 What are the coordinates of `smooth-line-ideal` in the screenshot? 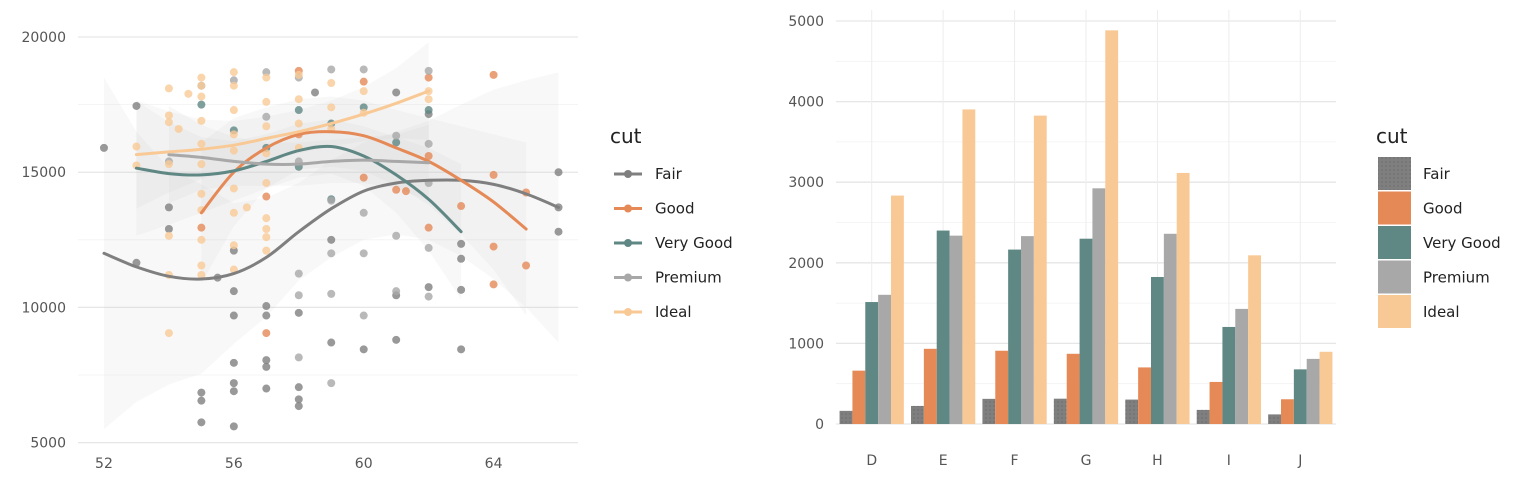 It's located at (282, 123).